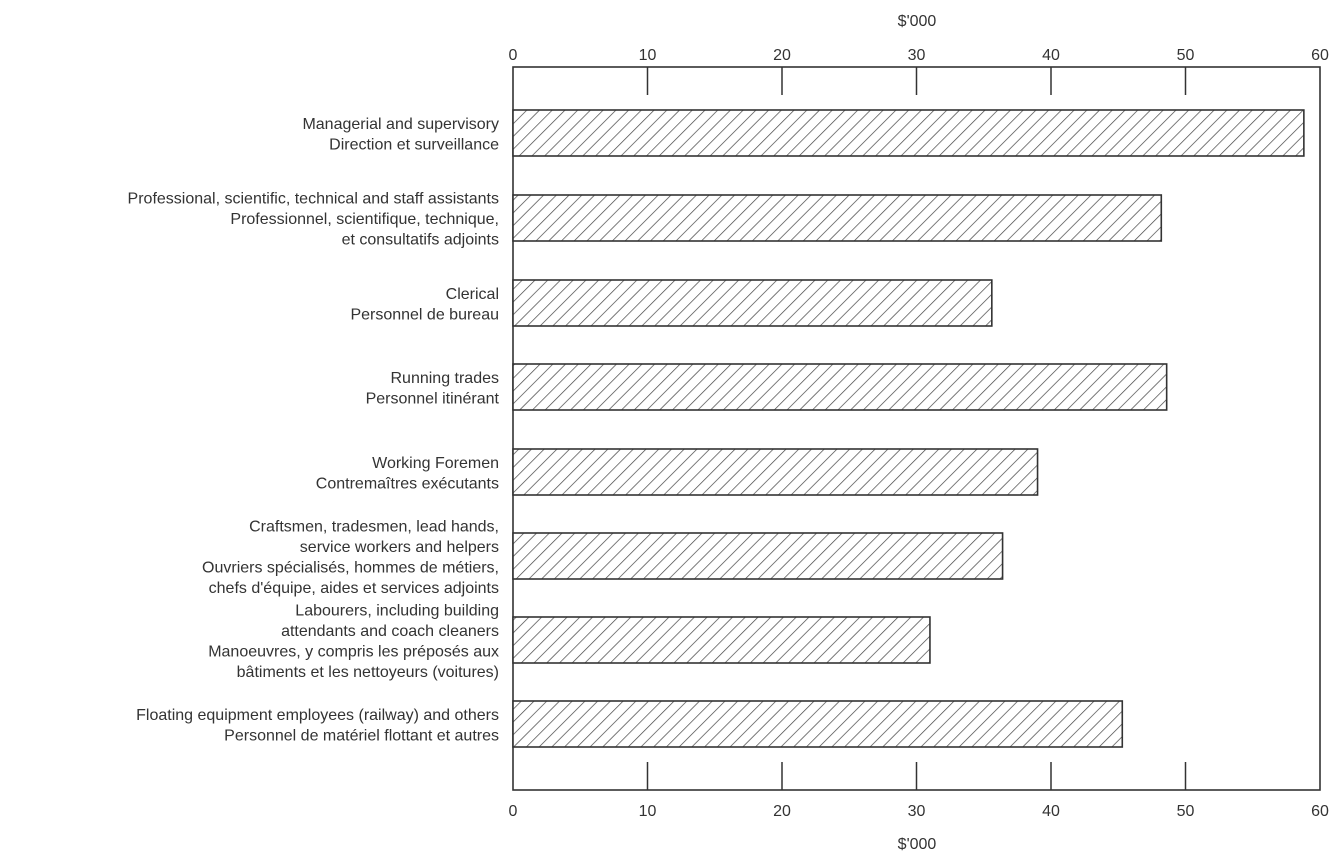  I want to click on category-label-line: Direction et surveillance, so click(414, 144).